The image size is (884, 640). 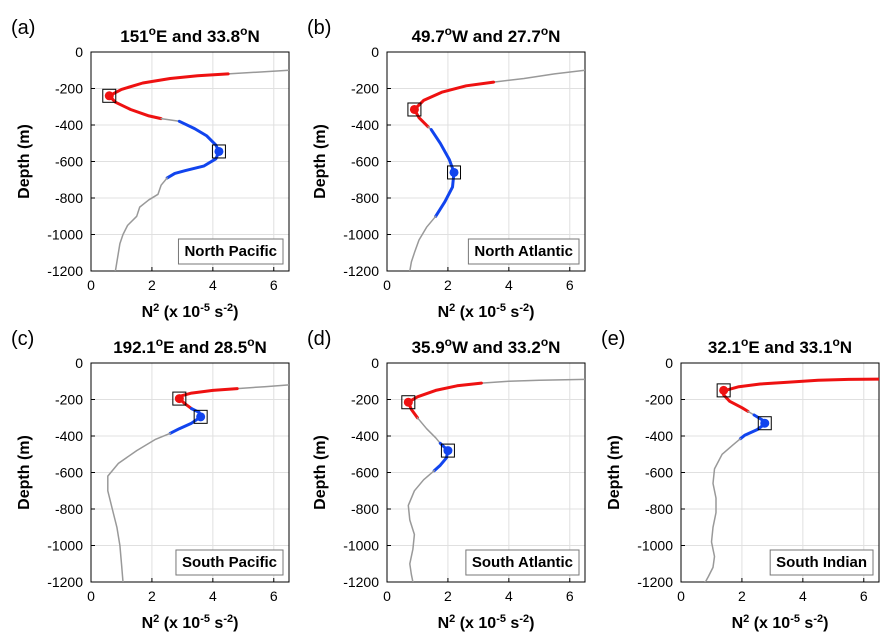 What do you see at coordinates (185, 421) in the screenshot?
I see `series-line-thermocline` at bounding box center [185, 421].